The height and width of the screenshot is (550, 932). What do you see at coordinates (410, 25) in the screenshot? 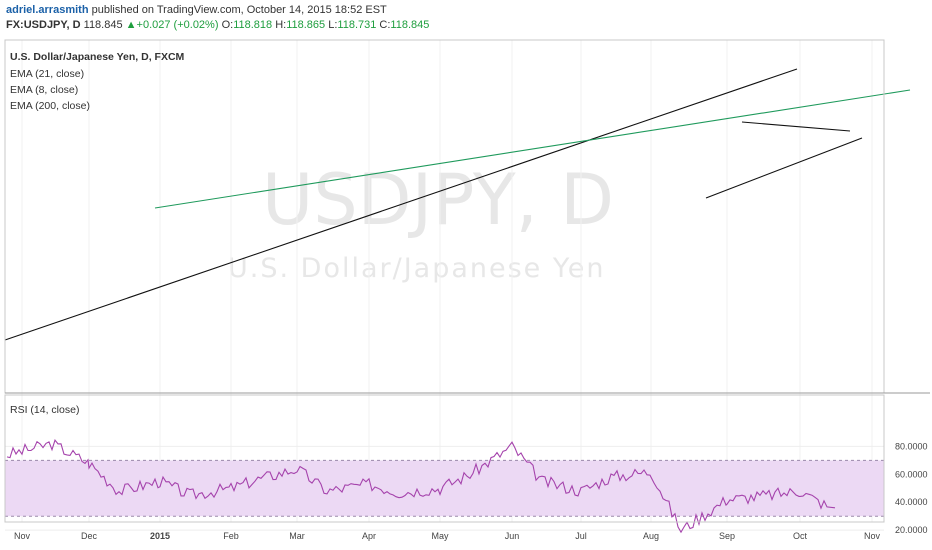
I see `close-value: 118.845` at bounding box center [410, 25].